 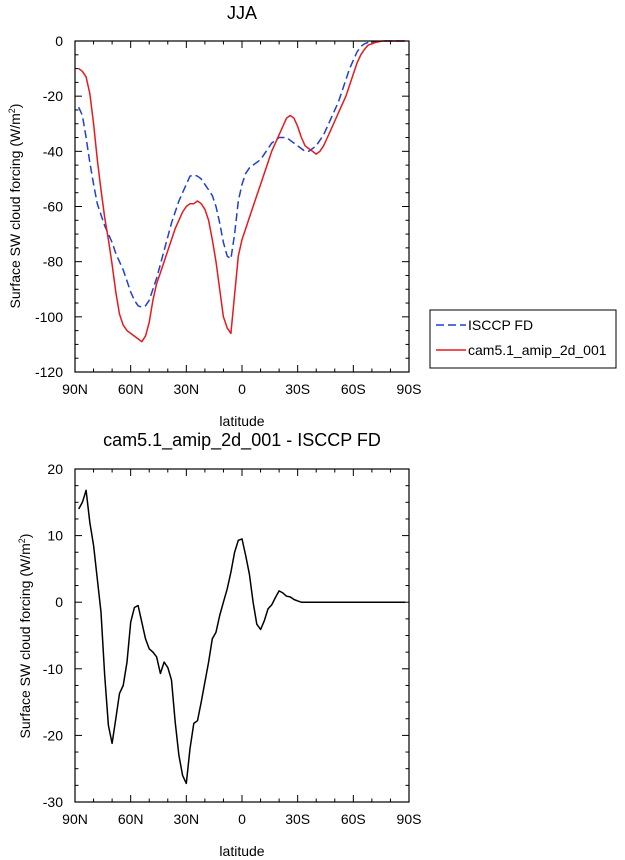 What do you see at coordinates (59, 602) in the screenshot?
I see `panel-2-y-tick-label: 0` at bounding box center [59, 602].